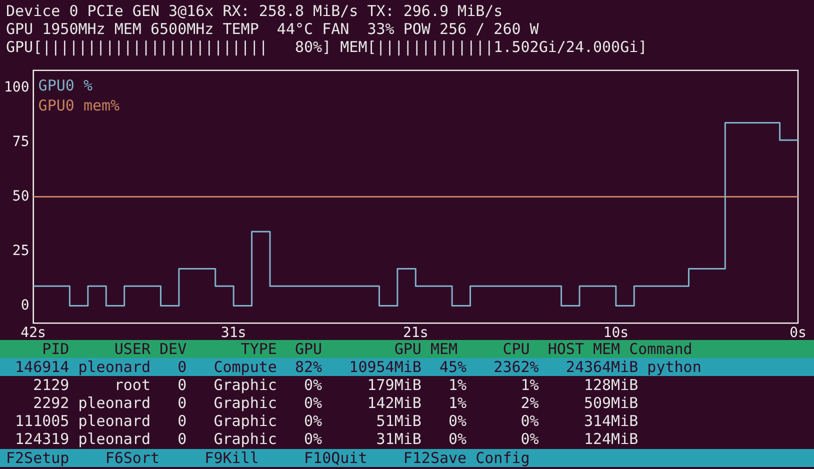  What do you see at coordinates (326, 47) in the screenshot?
I see `text: GPU[||||||||||||||||||||||||| 80%] MEM[|||||||||||||1.502Gi/24.000Gi]` at bounding box center [326, 47].